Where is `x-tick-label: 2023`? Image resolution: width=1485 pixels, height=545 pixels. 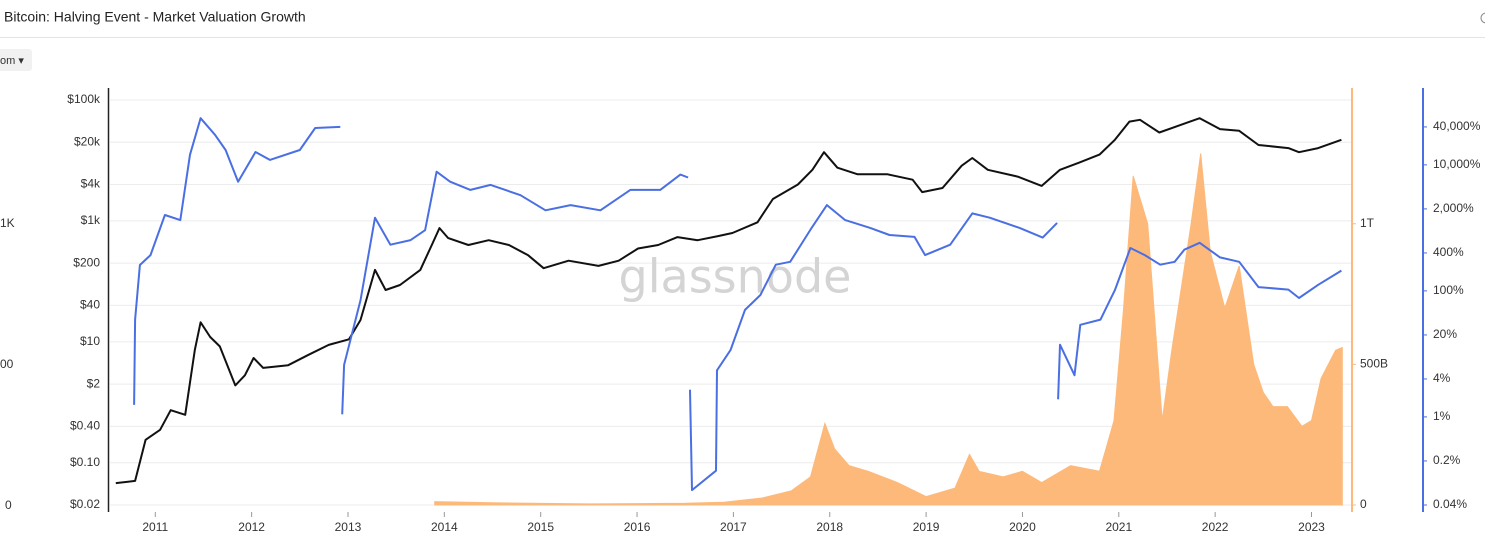
x-tick-label: 2023 is located at coordinates (1311, 527).